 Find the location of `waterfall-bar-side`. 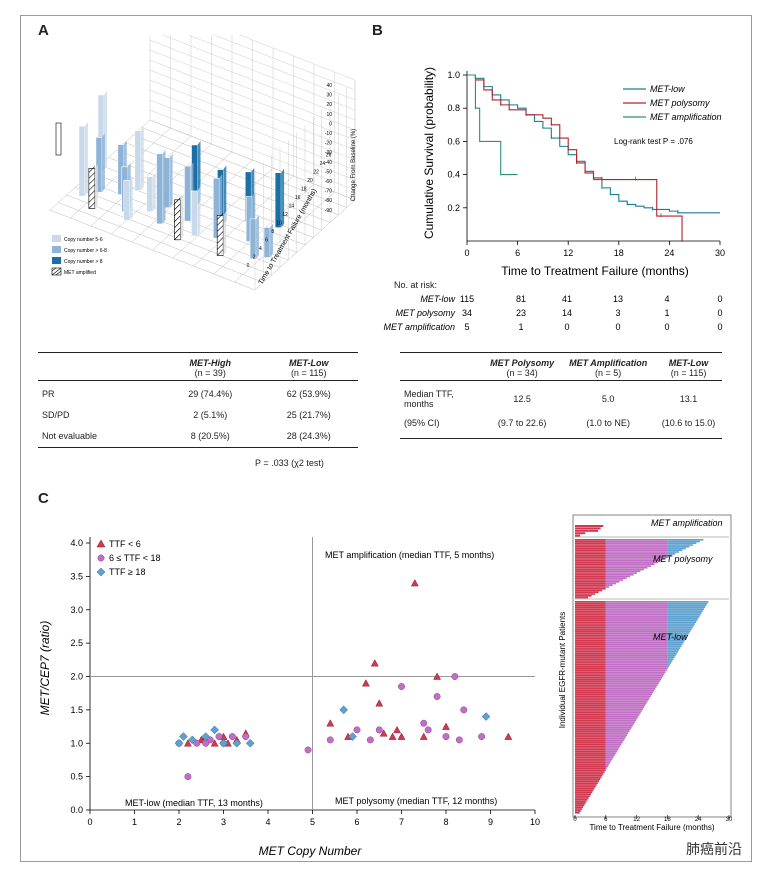

waterfall-bar-side is located at coordinates (225, 195).